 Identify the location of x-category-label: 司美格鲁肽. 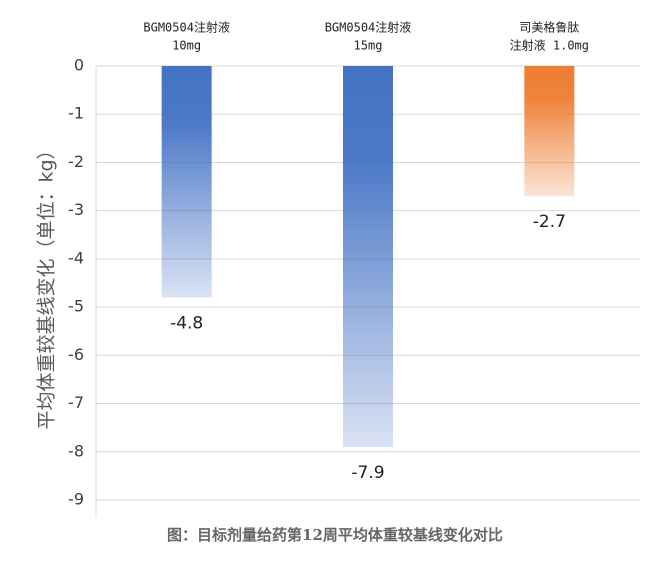
(549, 27).